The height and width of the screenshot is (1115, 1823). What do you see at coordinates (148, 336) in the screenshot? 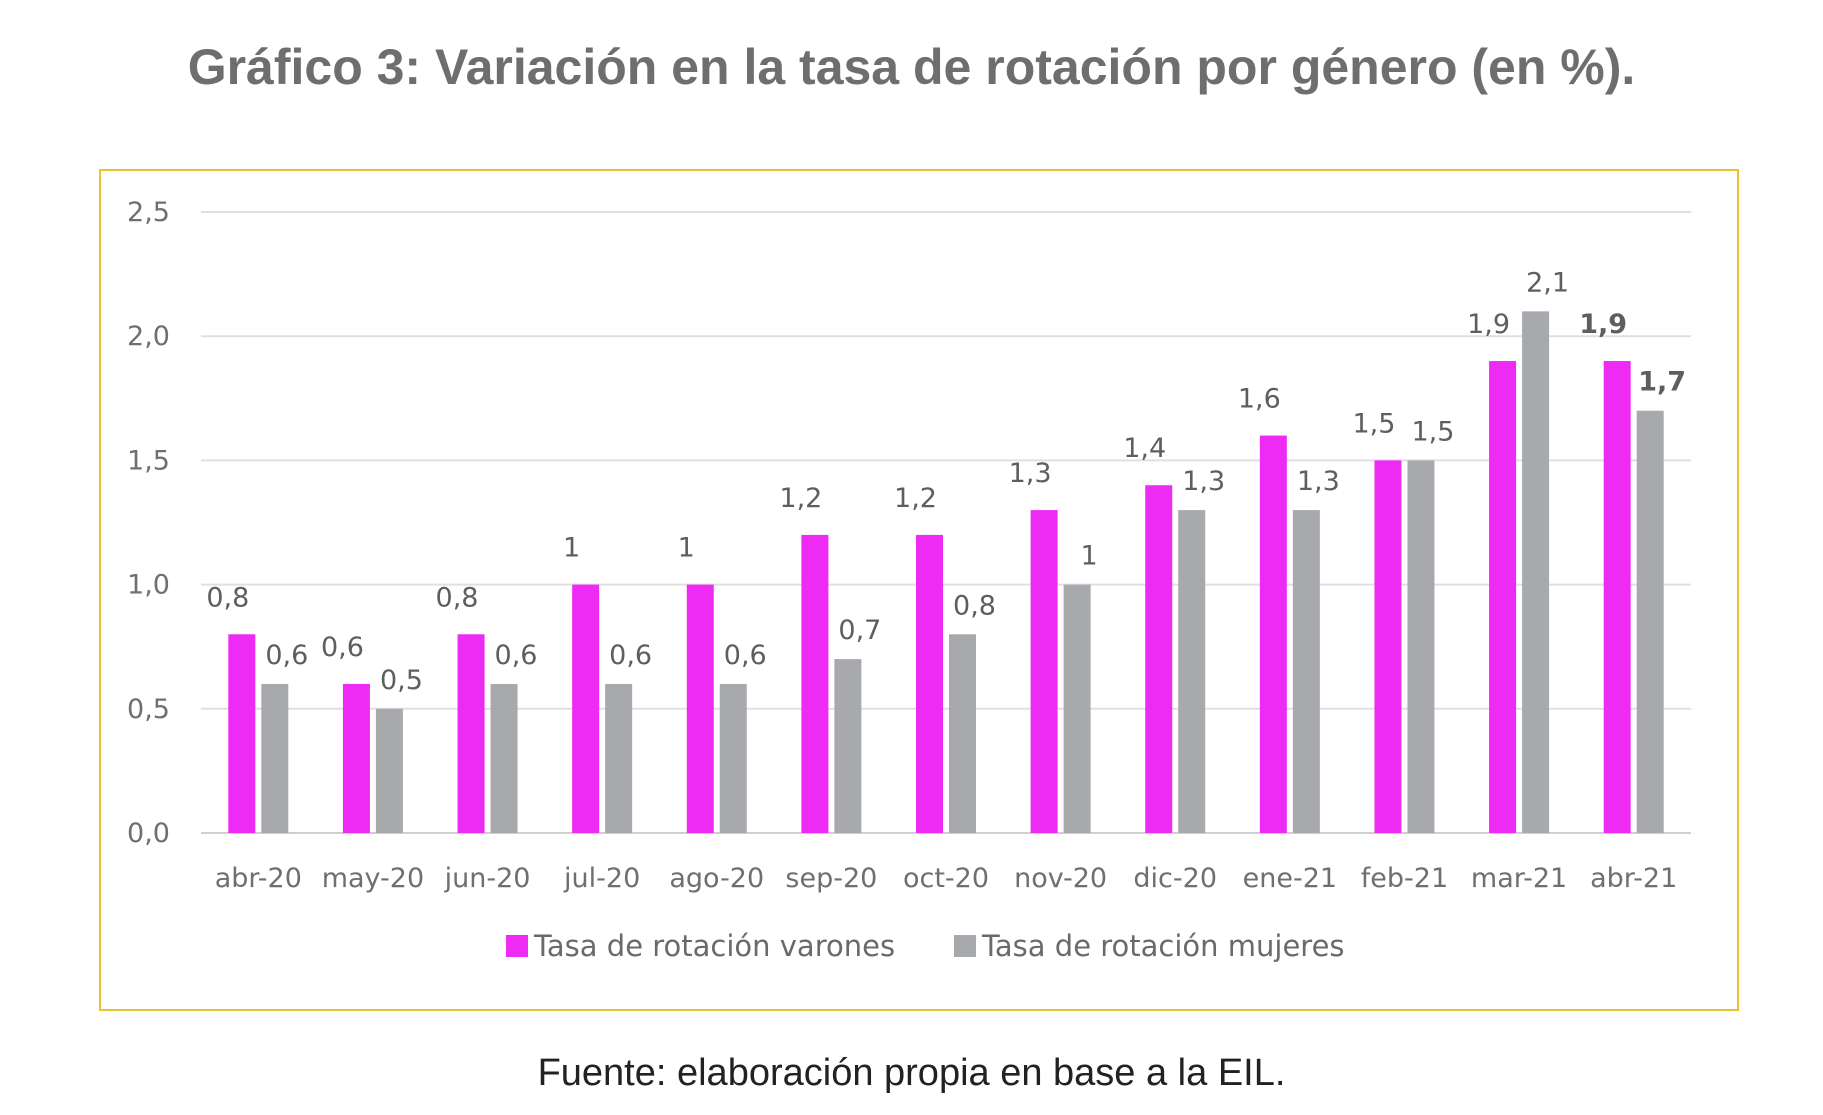
I see `y-tick-label: 2,0` at bounding box center [148, 336].